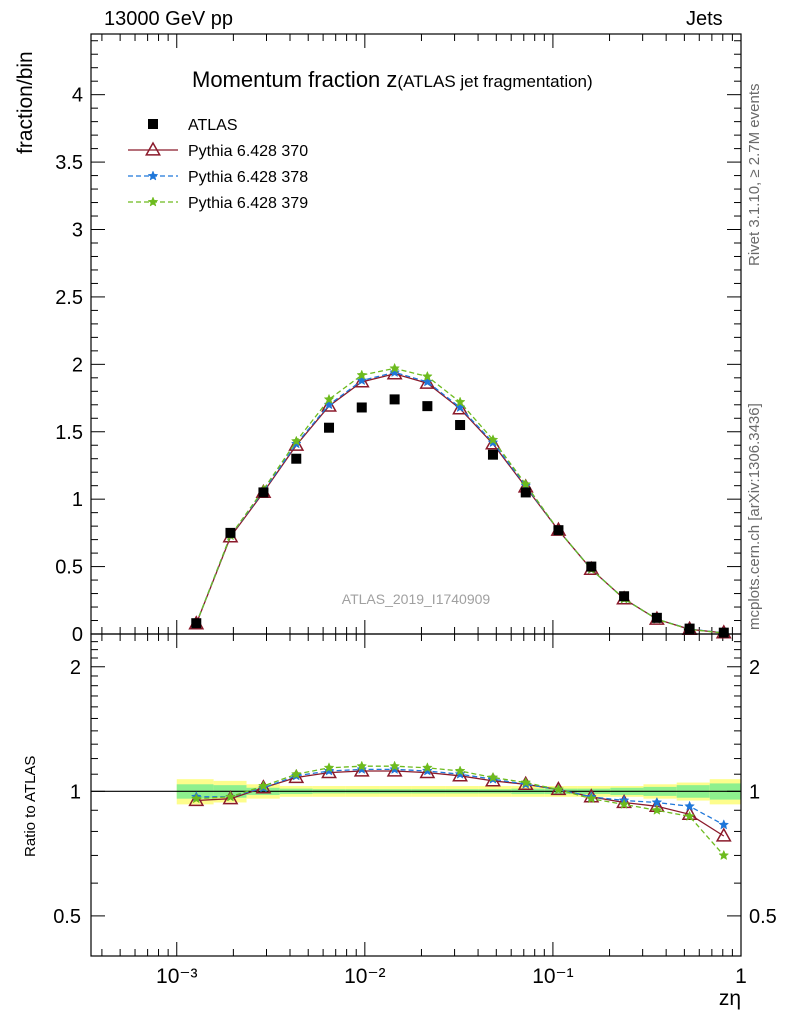  What do you see at coordinates (69, 568) in the screenshot?
I see `main-y-tick-label: 0.5` at bounding box center [69, 568].